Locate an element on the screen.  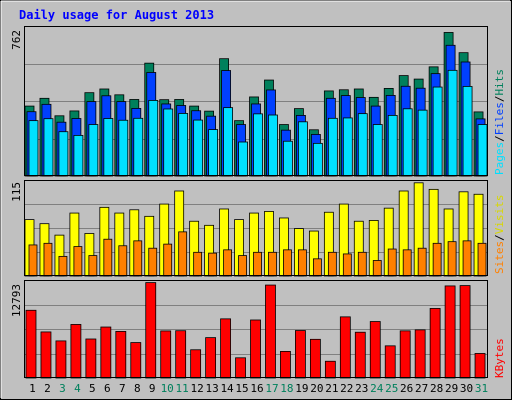
x-tick-label: 24 is located at coordinates (377, 388).